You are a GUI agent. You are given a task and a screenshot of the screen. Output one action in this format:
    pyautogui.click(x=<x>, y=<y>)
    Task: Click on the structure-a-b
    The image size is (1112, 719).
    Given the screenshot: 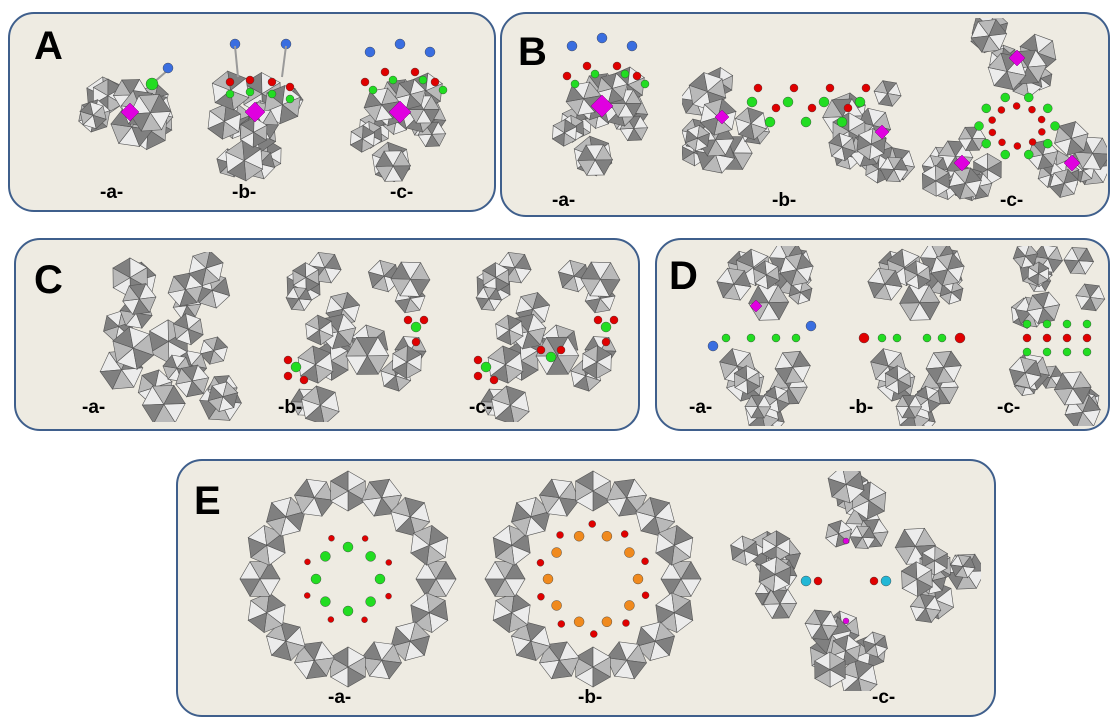 What is the action you would take?
    pyautogui.click(x=255, y=107)
    